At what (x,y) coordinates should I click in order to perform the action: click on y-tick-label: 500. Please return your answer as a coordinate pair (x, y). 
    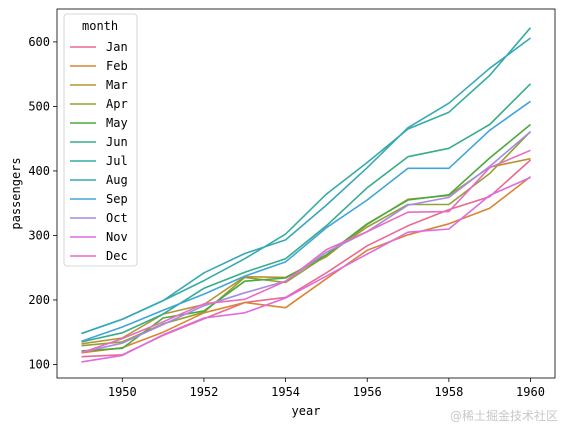
    Looking at the image, I should click on (39, 106).